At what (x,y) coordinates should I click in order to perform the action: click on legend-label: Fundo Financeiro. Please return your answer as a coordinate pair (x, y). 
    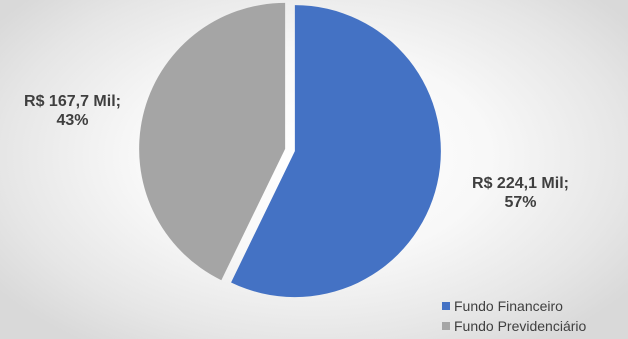
    Looking at the image, I should click on (508, 306).